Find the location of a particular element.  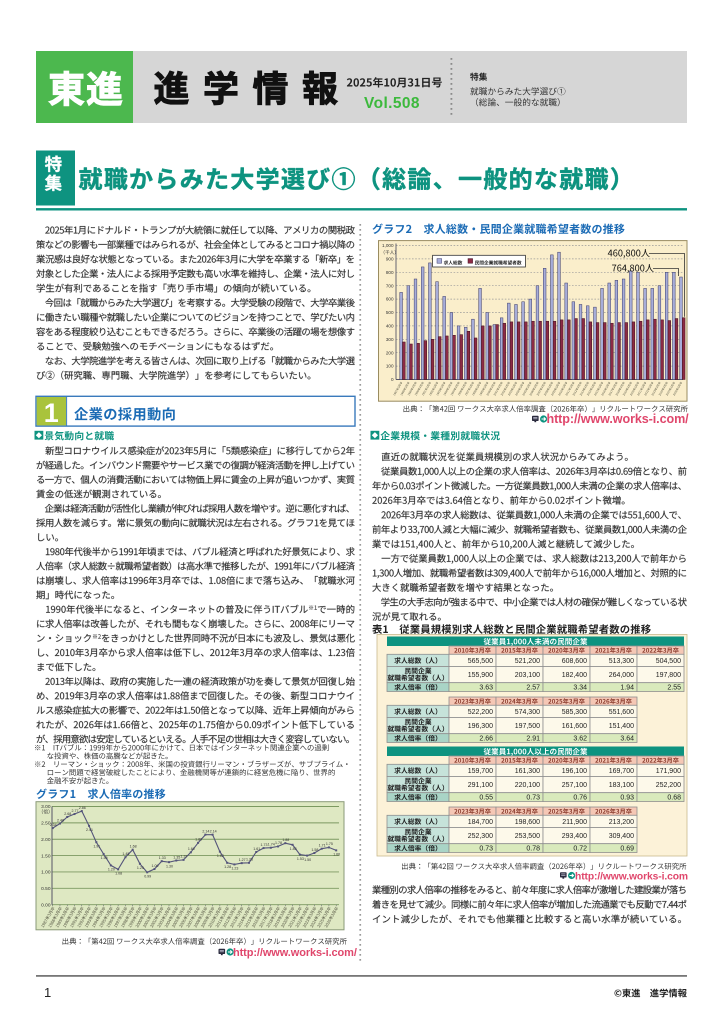

svg-text: 2.50 is located at coordinates (46, 824).